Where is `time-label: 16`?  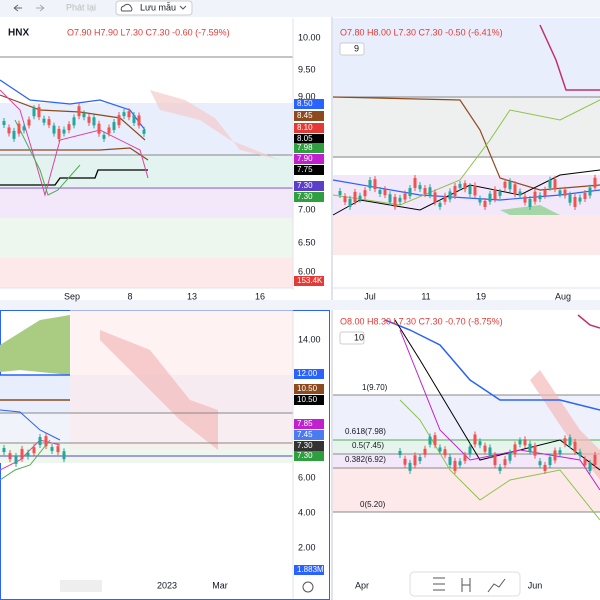
time-label: 16 is located at coordinates (260, 296).